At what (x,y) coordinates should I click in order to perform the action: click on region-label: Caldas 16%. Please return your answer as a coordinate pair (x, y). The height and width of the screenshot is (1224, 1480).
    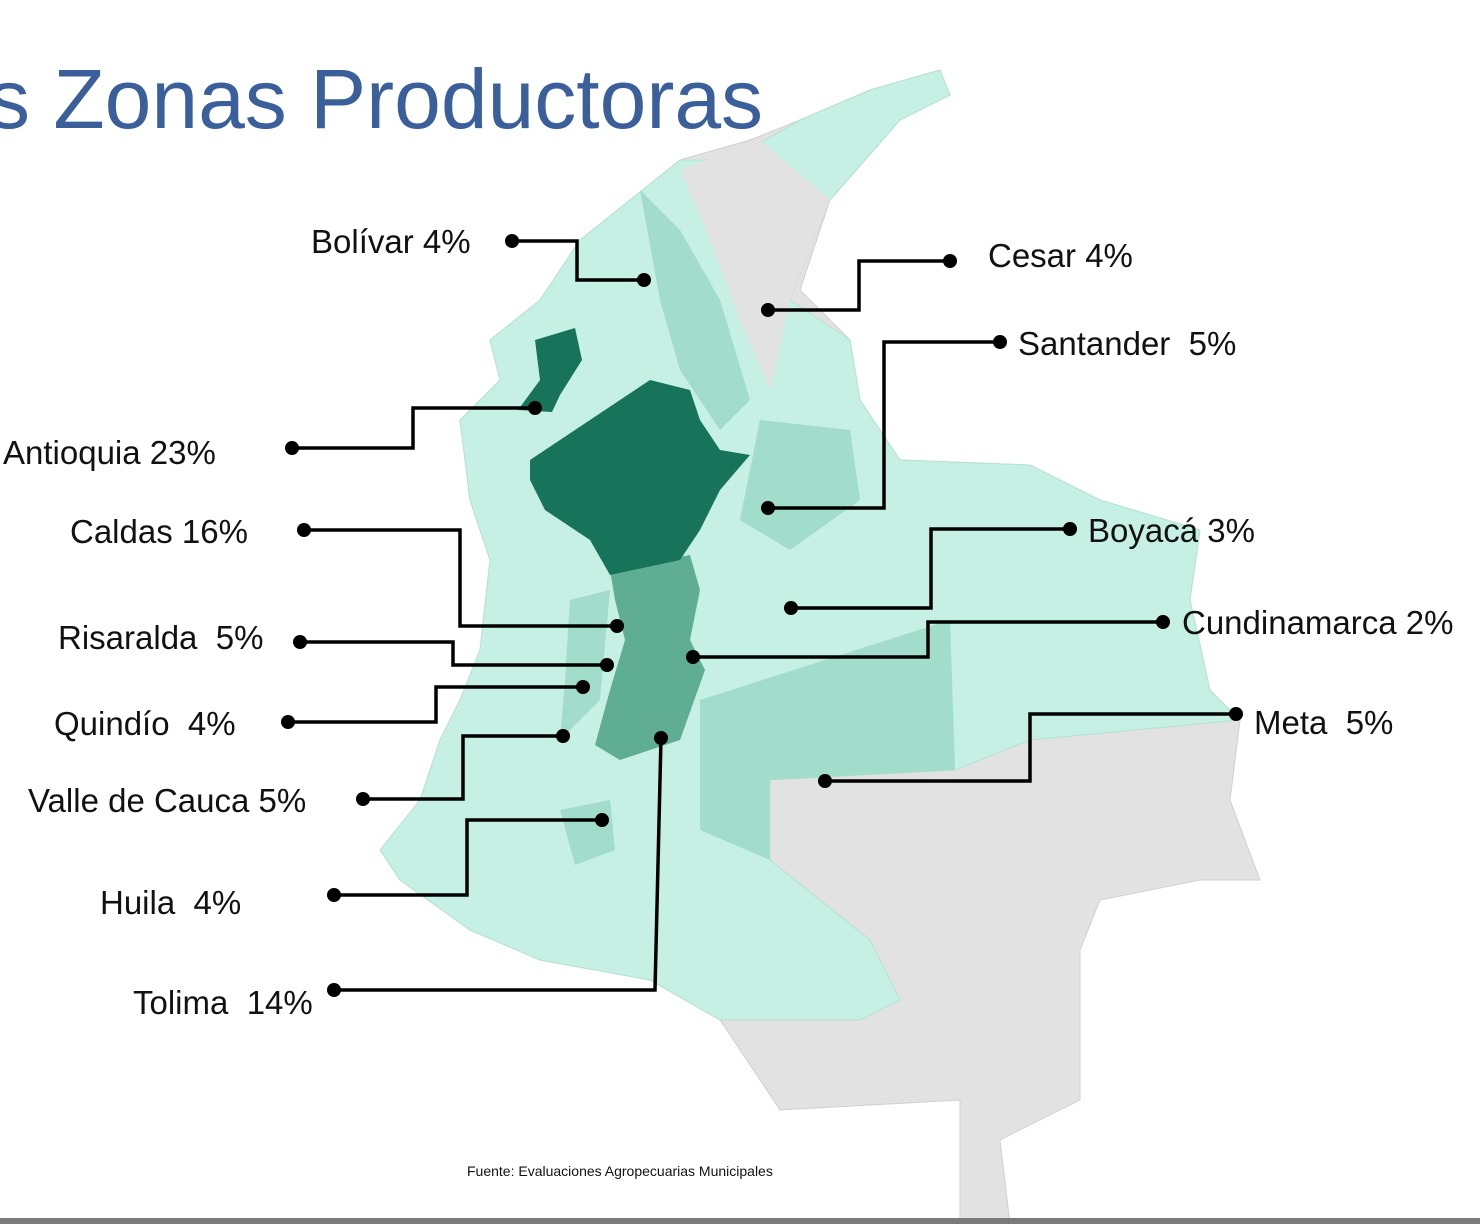
    Looking at the image, I should click on (159, 531).